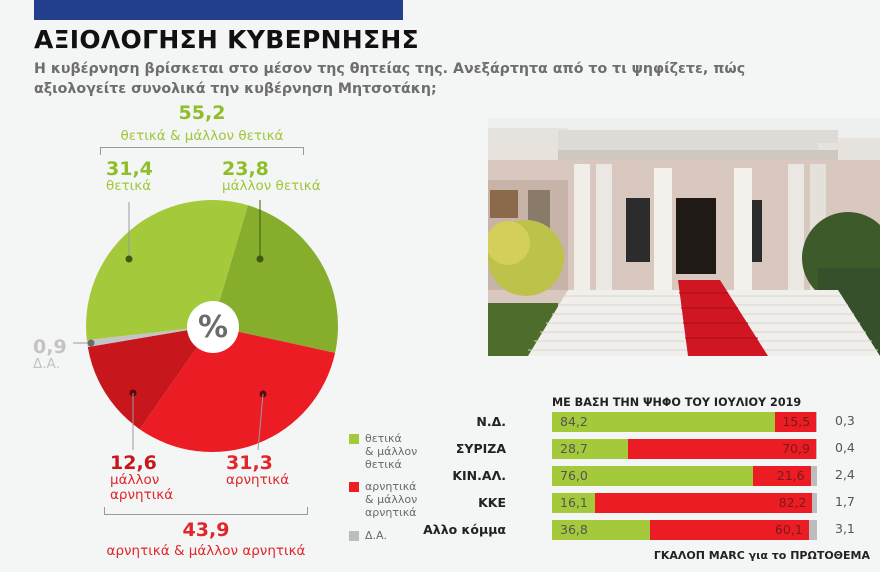 The width and height of the screenshot is (880, 572). I want to click on bars-title: ΜΕ ΒΑΣΗ ΤΗΝ ΨΗΦΟ ΤΟΥ ΙΟΥΛΙΟΥ 2019, so click(677, 402).